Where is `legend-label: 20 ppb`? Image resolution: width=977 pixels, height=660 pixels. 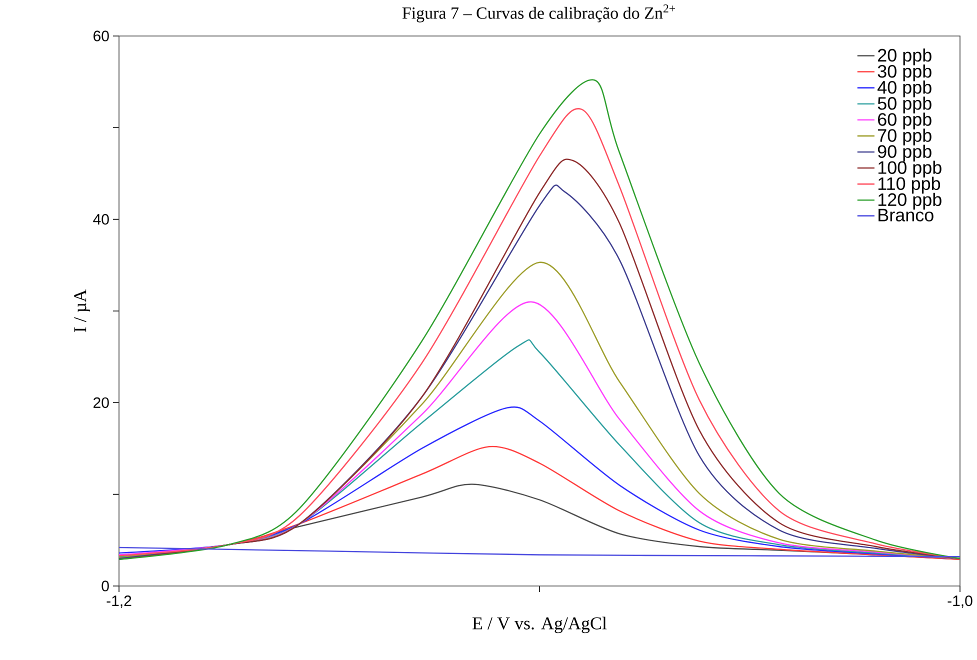
legend-label: 20 ppb is located at coordinates (905, 57).